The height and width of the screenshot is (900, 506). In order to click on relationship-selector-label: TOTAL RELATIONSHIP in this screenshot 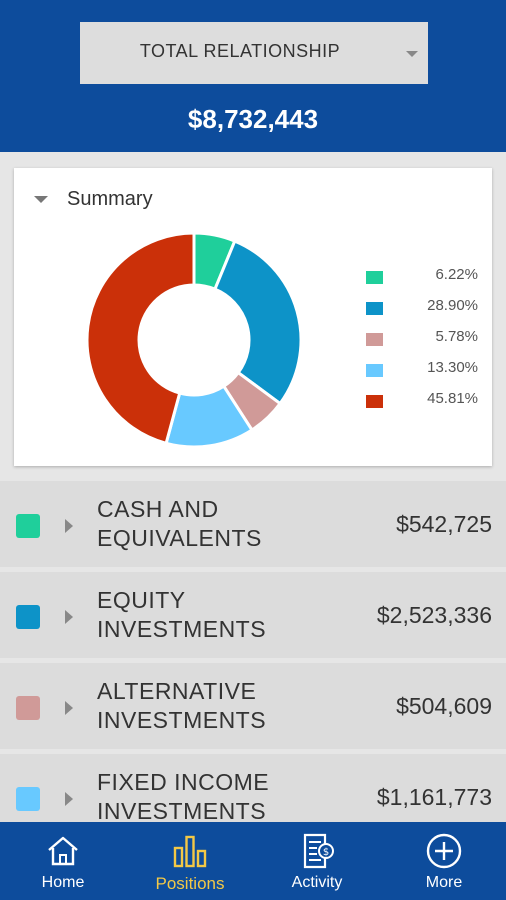, I will do `click(240, 51)`.